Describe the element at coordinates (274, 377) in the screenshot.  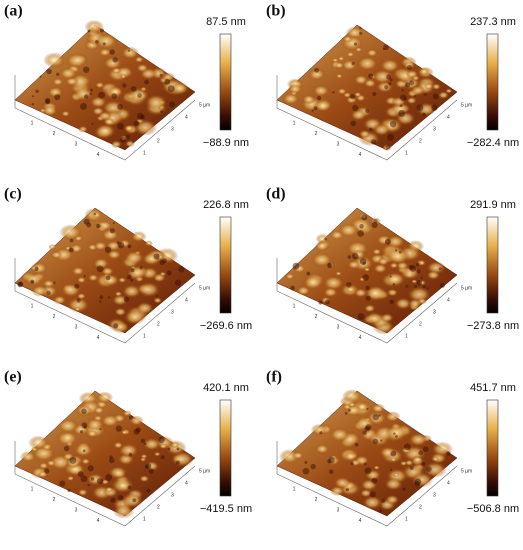
I see `panel-label: (f)` at that location.